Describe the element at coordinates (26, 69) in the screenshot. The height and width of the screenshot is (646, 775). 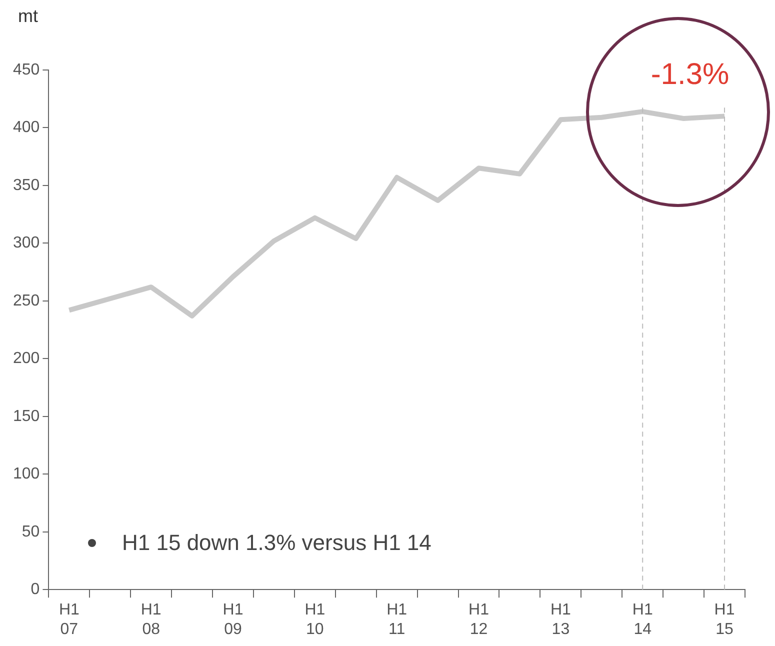
I see `y-tick-label: 450` at that location.